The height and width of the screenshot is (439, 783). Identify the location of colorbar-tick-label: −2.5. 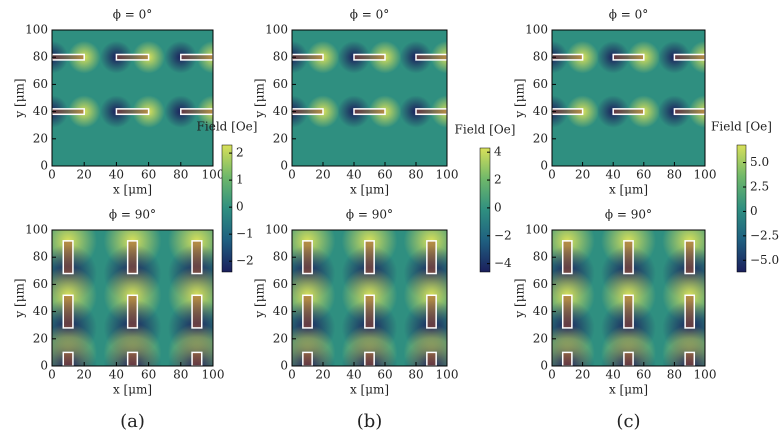
(764, 235).